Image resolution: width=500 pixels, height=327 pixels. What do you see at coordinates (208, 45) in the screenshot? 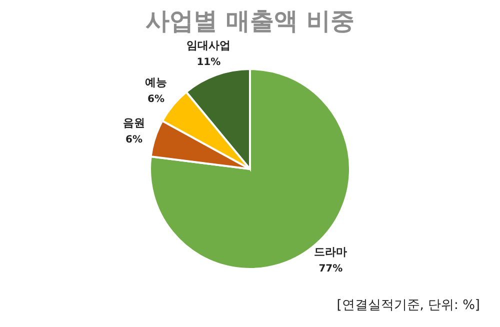
I see `slice-label: 임대사업` at bounding box center [208, 45].